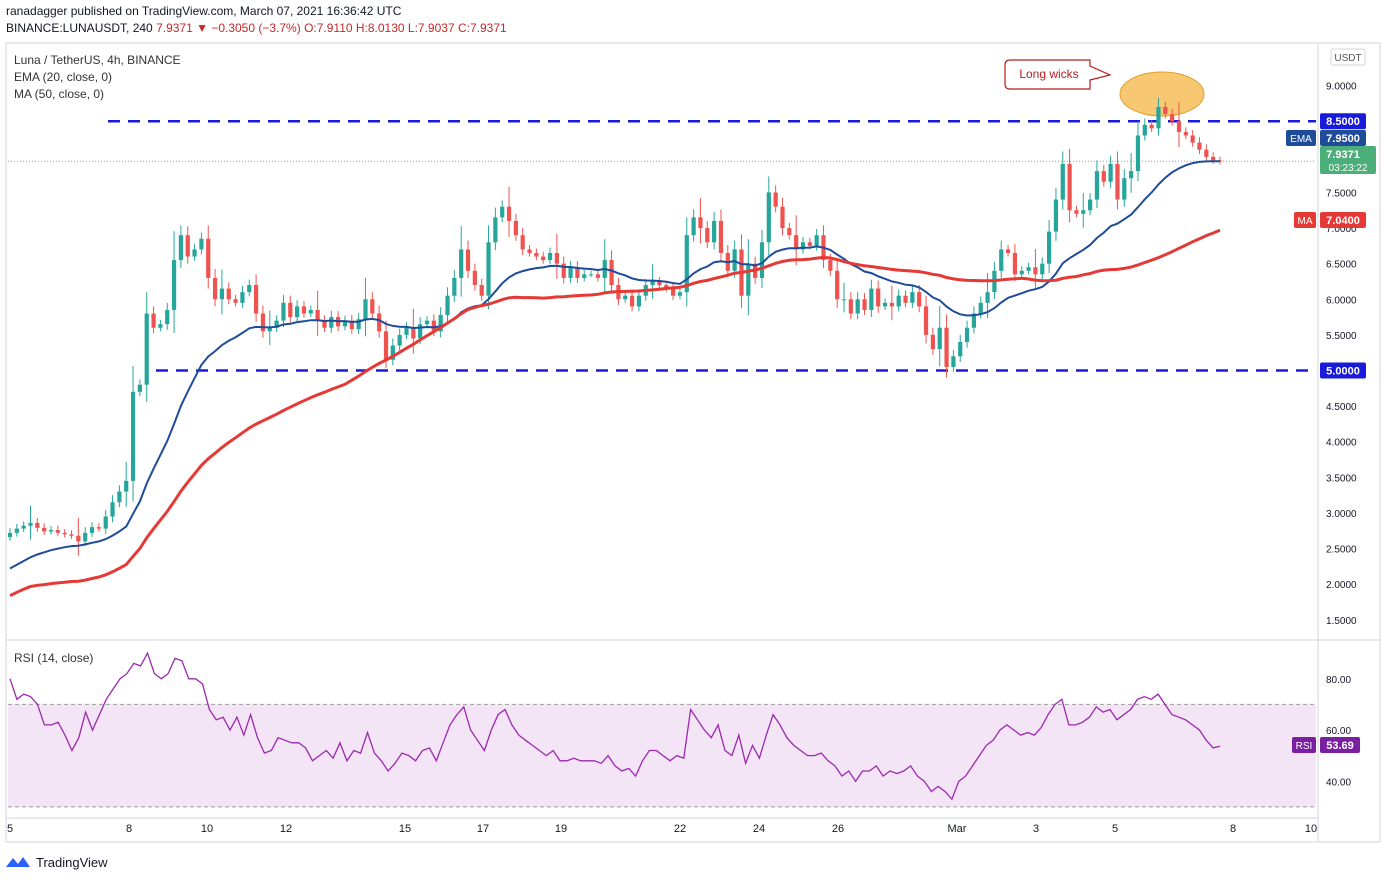  I want to click on y-tick-label: 2.0000, so click(1341, 585).